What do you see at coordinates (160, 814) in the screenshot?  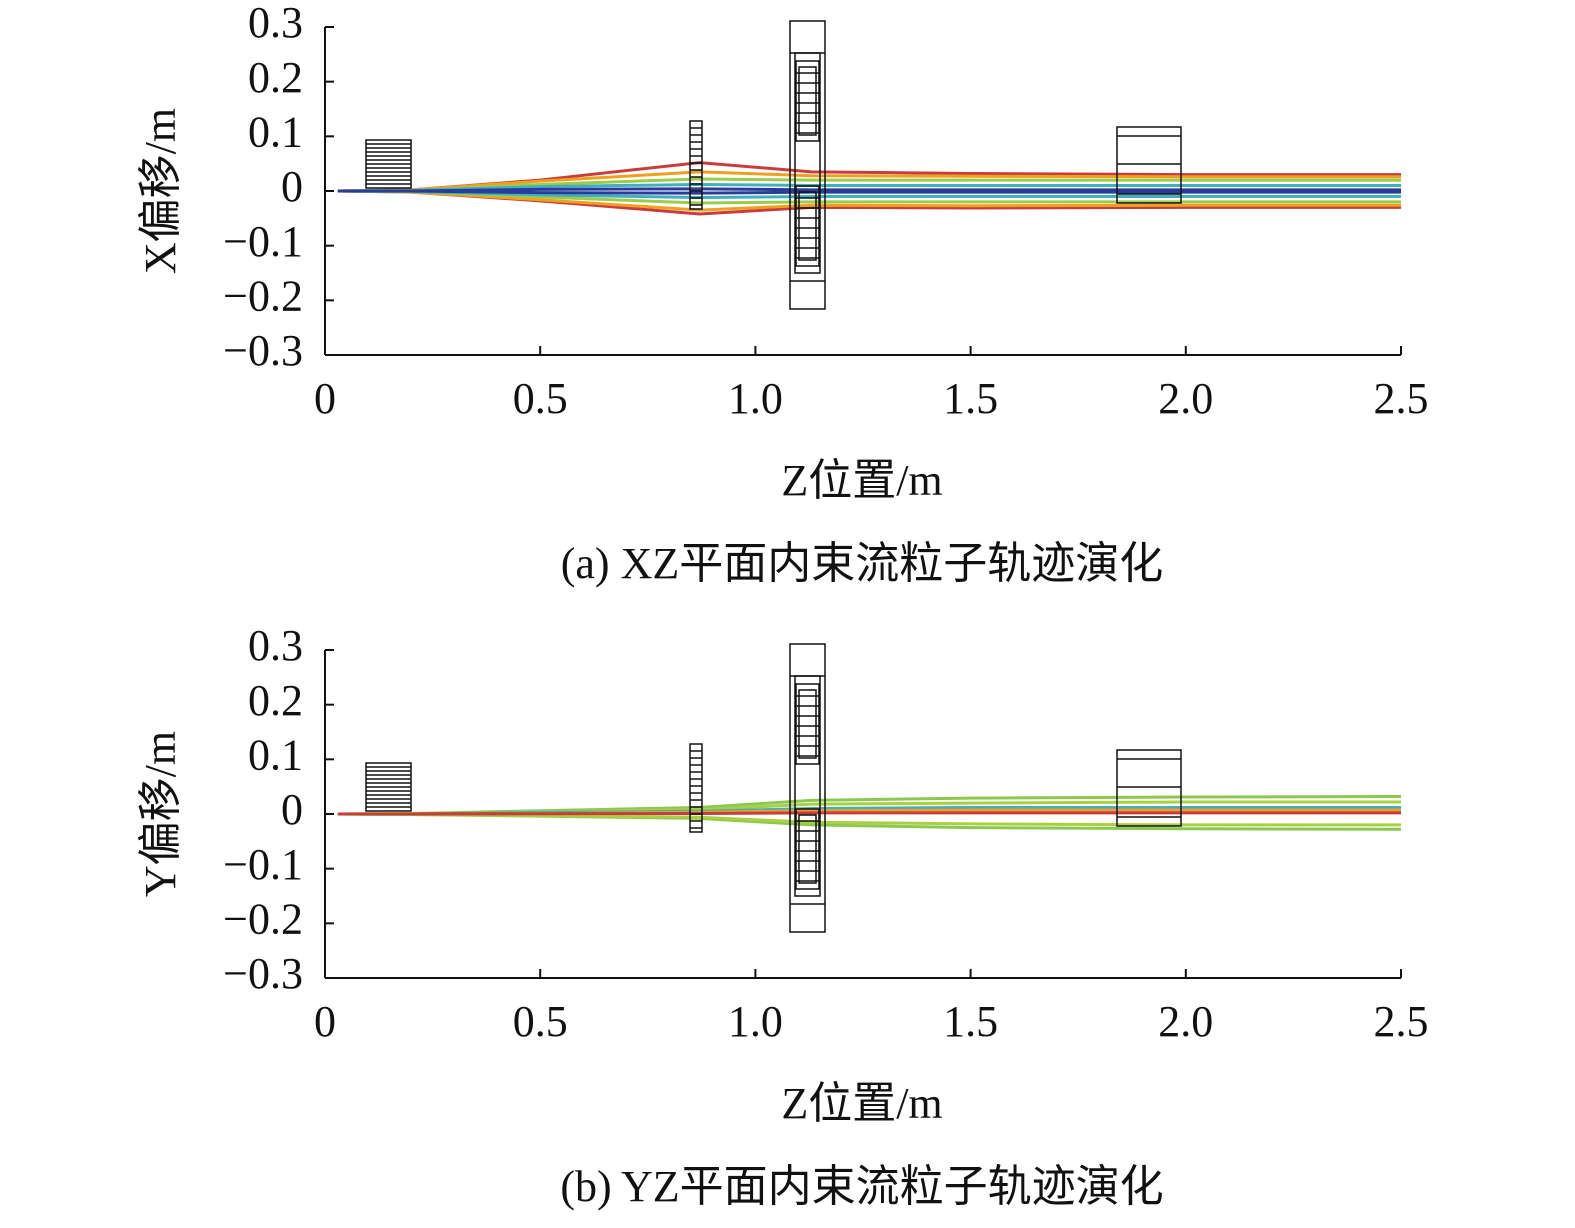 I see `y-axis-label: Y偏移/m` at bounding box center [160, 814].